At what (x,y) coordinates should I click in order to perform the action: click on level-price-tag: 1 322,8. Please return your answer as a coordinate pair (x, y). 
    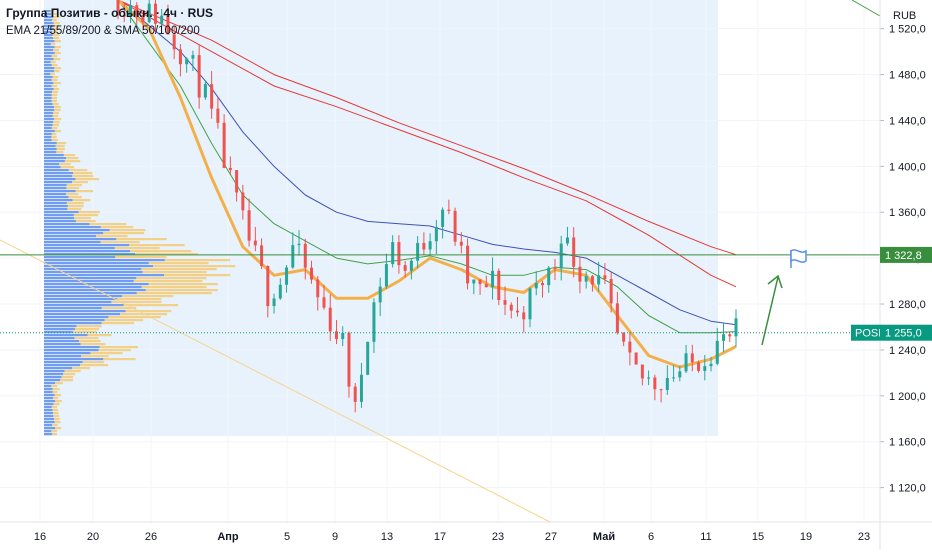
    Looking at the image, I should click on (906, 254).